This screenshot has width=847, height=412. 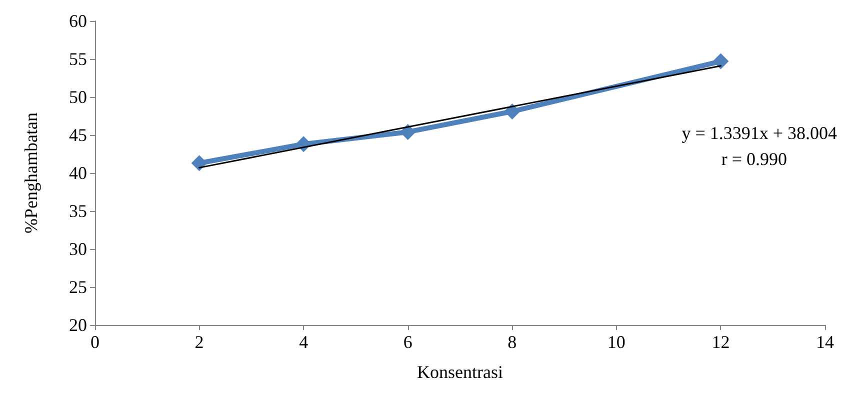 I want to click on y-tick-label: 35, so click(x=78, y=211).